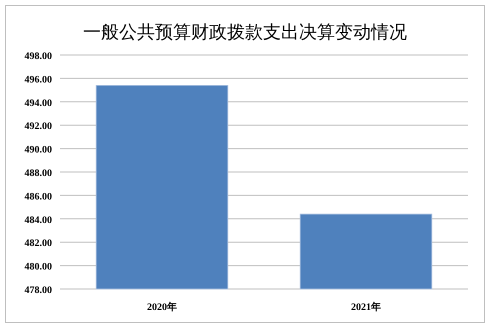  I want to click on y-tick-label: 484.00, so click(38, 220).